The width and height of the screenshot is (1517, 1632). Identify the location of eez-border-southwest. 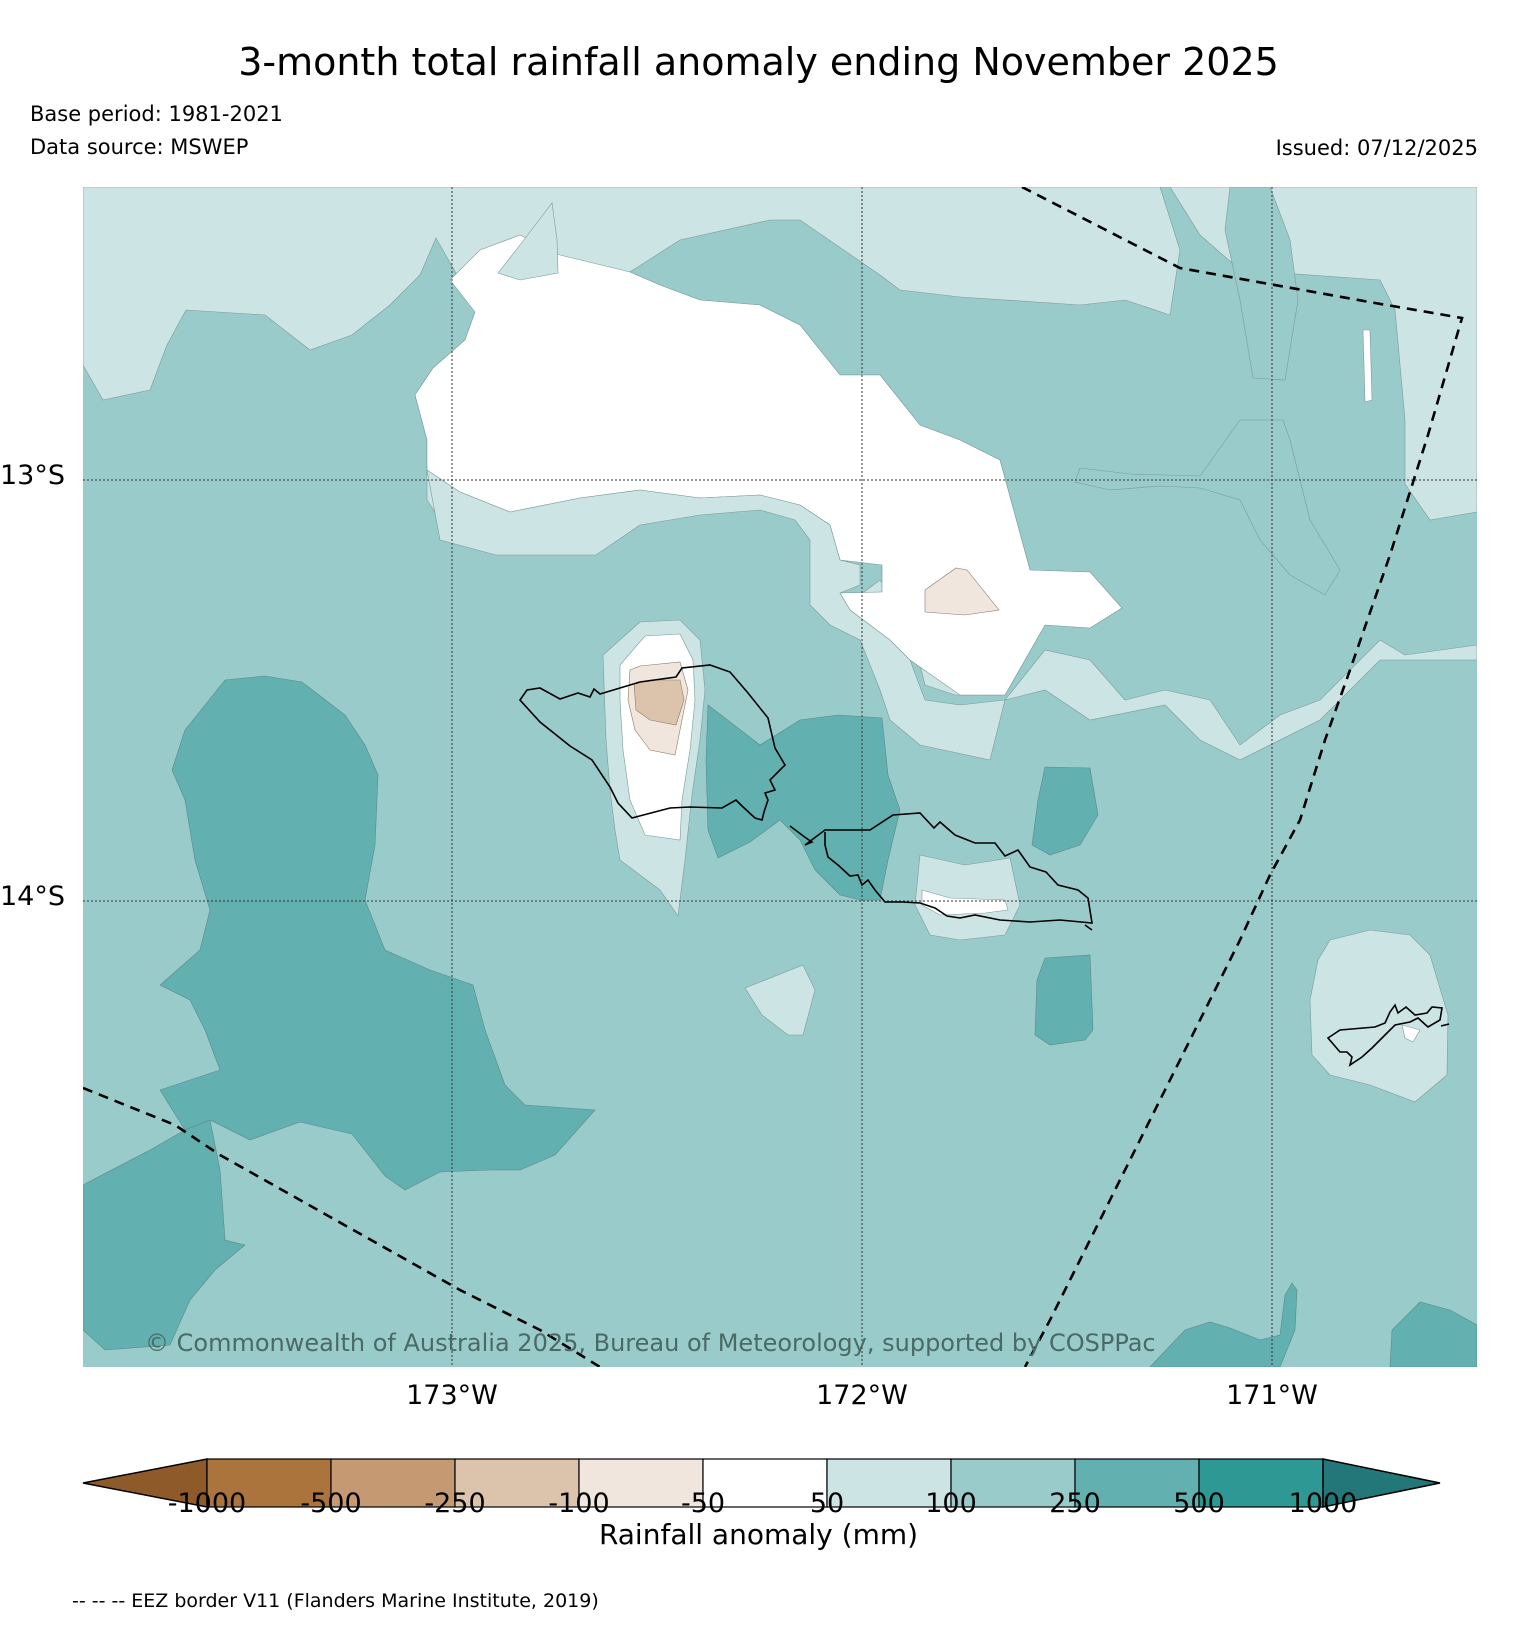
(342, 1226).